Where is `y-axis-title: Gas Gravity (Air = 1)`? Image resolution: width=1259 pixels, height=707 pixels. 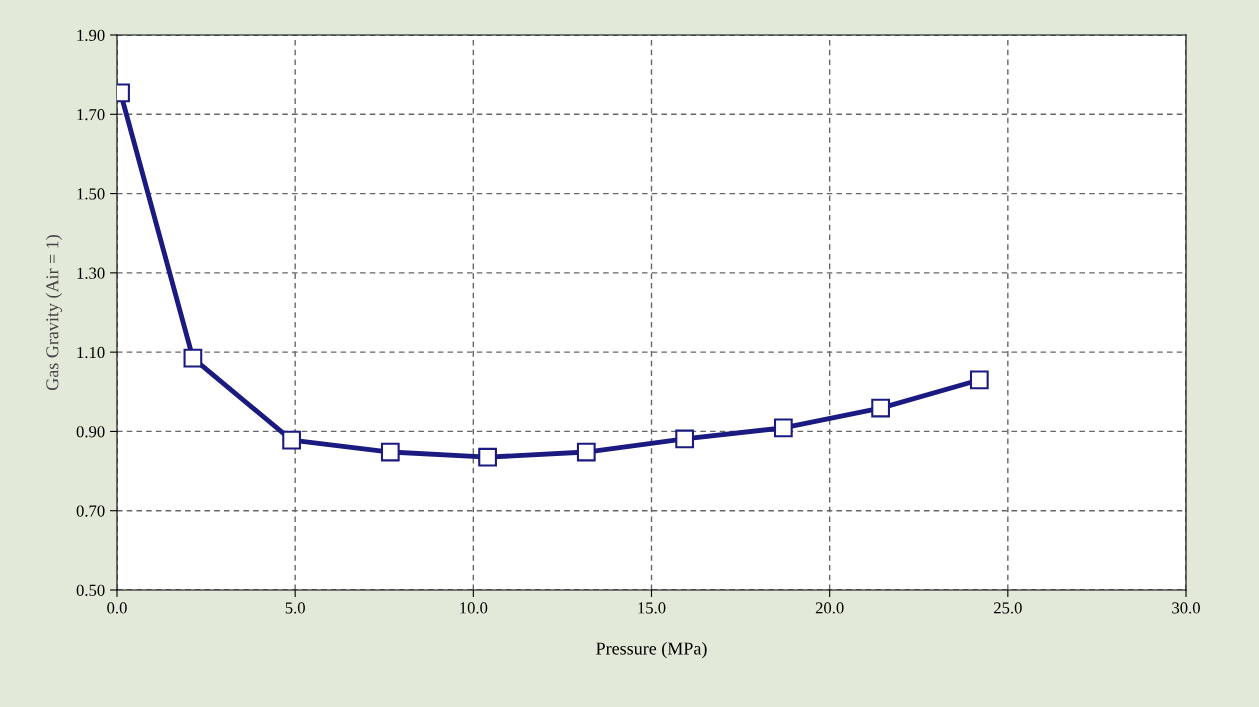 y-axis-title: Gas Gravity (Air = 1) is located at coordinates (54, 313).